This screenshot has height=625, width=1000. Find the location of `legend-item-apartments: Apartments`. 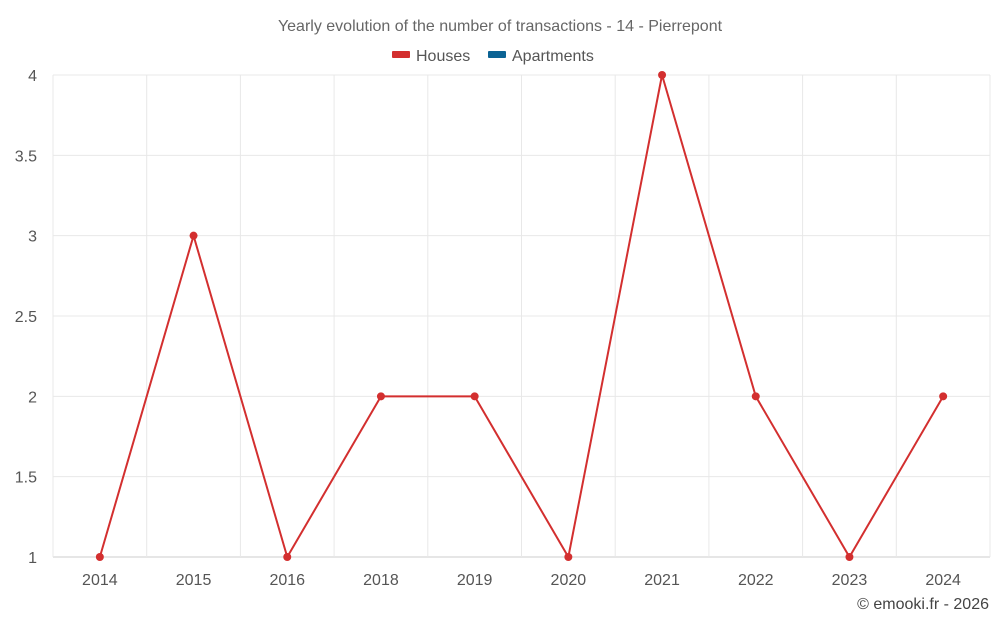

legend-item-apartments: Apartments is located at coordinates (541, 56).